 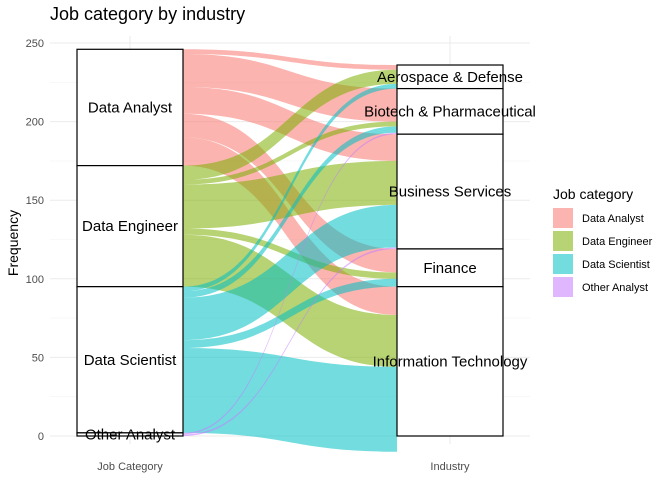 What do you see at coordinates (41, 437) in the screenshot?
I see `y-tick-label: 0` at bounding box center [41, 437].